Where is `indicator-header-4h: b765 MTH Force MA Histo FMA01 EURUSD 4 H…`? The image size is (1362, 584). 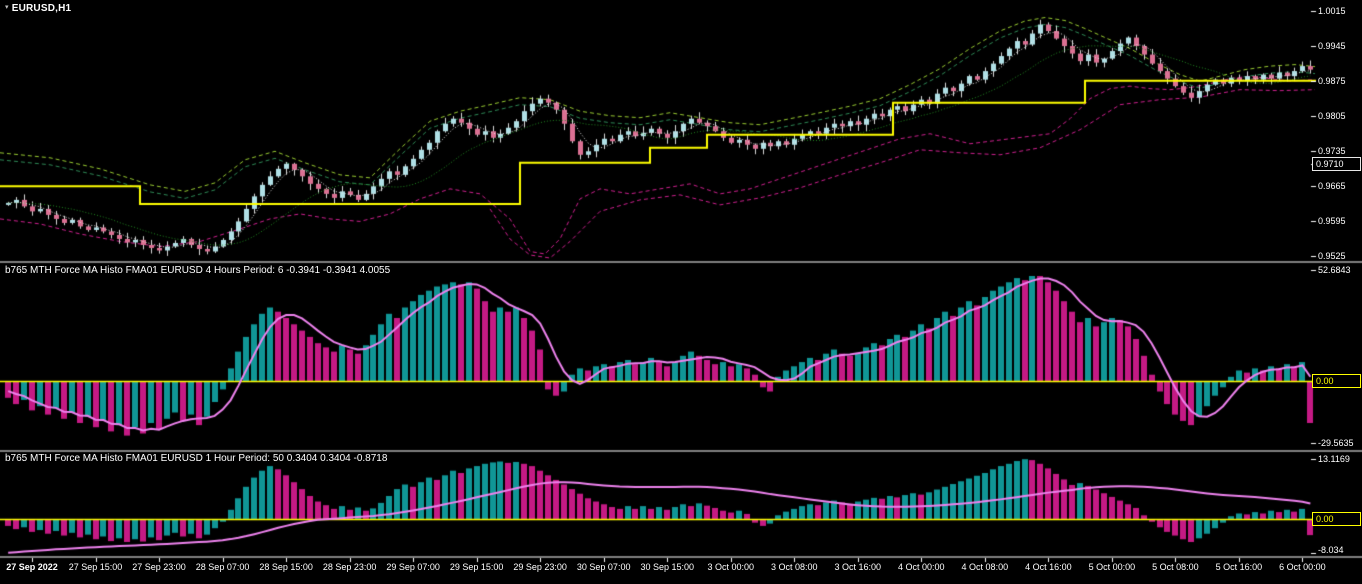
indicator-header-4h: b765 MTH Force MA Histo FMA01 EURUSD 4 H… is located at coordinates (198, 270).